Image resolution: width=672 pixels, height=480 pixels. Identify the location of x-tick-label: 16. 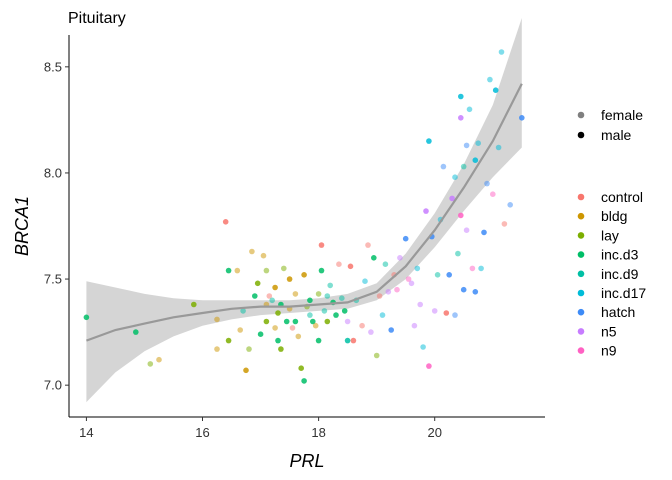
(202, 432).